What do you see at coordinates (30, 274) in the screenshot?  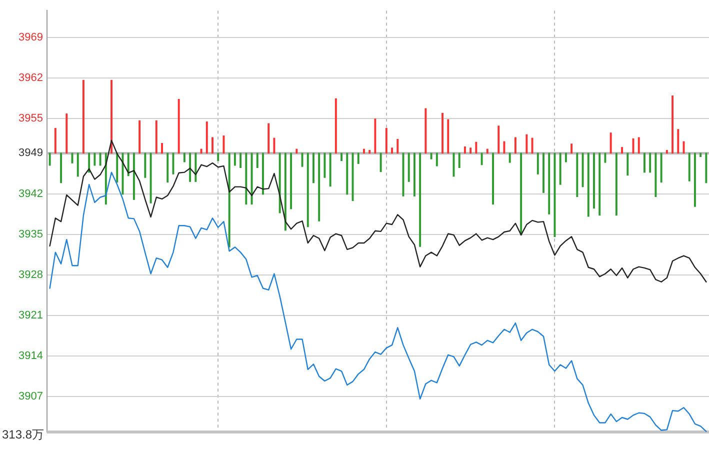 I see `y-tick-label: 3928` at bounding box center [30, 274].